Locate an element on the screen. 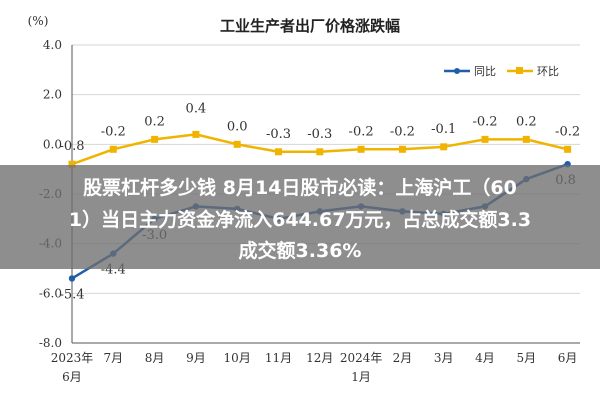 The height and width of the screenshot is (400, 600). x-tick-label-line: 2月 is located at coordinates (403, 358).